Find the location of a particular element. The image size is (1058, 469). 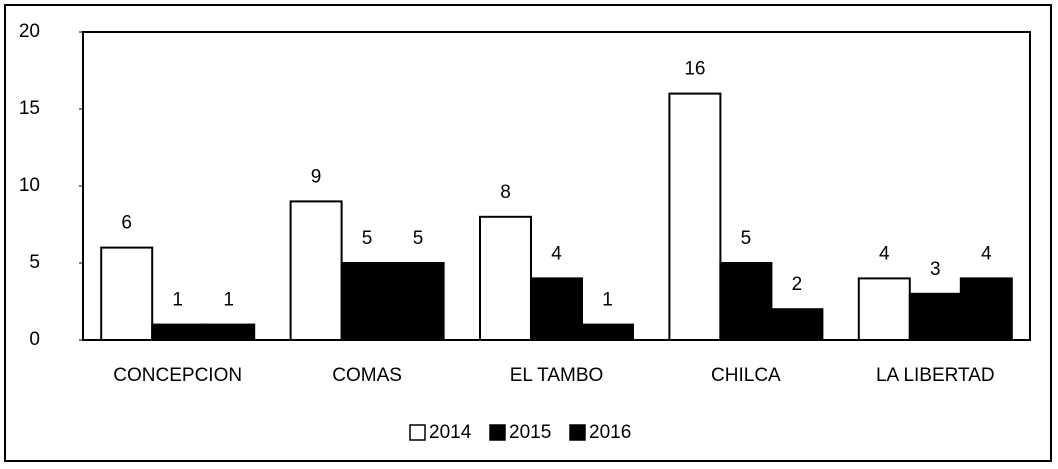

x-tick-label: COMAS is located at coordinates (367, 375).